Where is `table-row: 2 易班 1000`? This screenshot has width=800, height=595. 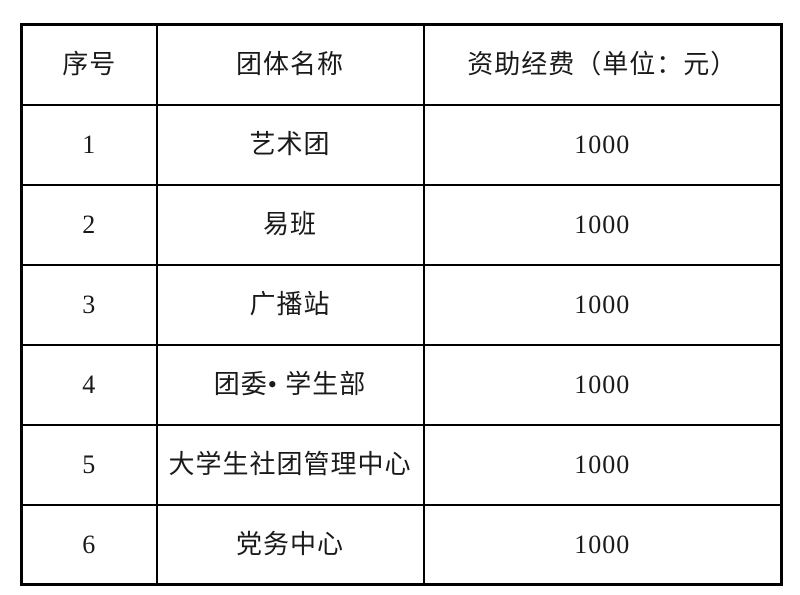 table-row: 2 易班 1000 is located at coordinates (401, 224).